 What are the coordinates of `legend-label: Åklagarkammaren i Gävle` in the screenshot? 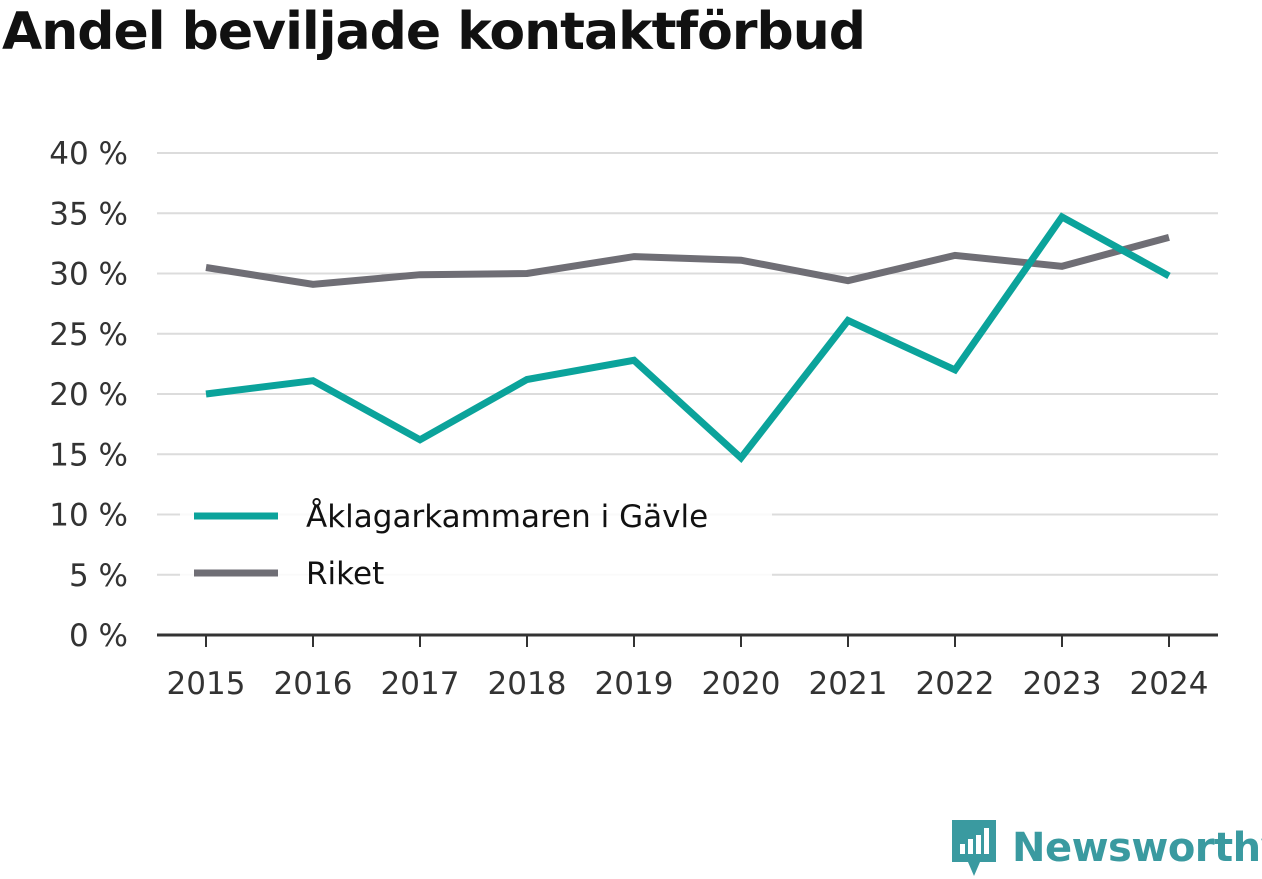 It's located at (507, 517).